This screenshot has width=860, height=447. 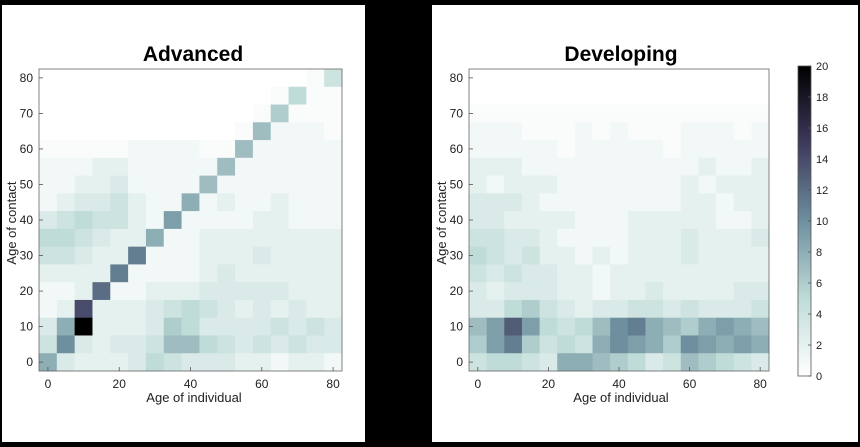 What do you see at coordinates (27, 327) in the screenshot?
I see `y-tick-label: 10` at bounding box center [27, 327].